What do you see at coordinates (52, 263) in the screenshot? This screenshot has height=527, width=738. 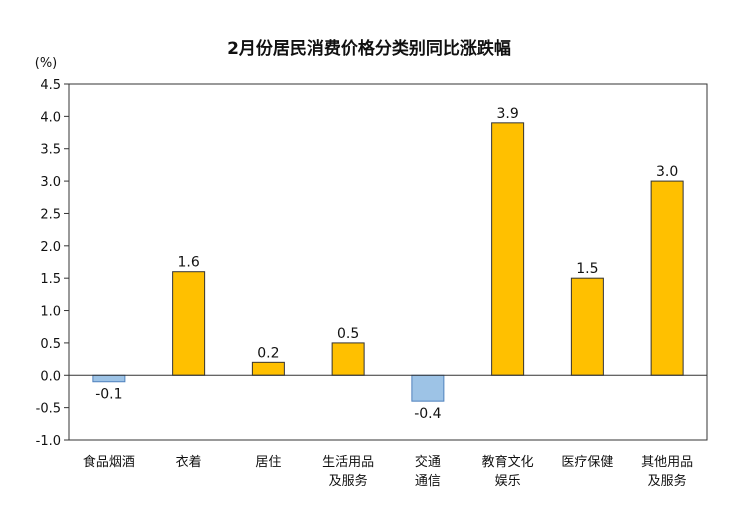 I see `y-axis-ticks: 4.5 4.0 3.5 3.0 2.5 2.0 1.5 1.0 0.5 0.0 -0.5 -1.0` at bounding box center [52, 263].